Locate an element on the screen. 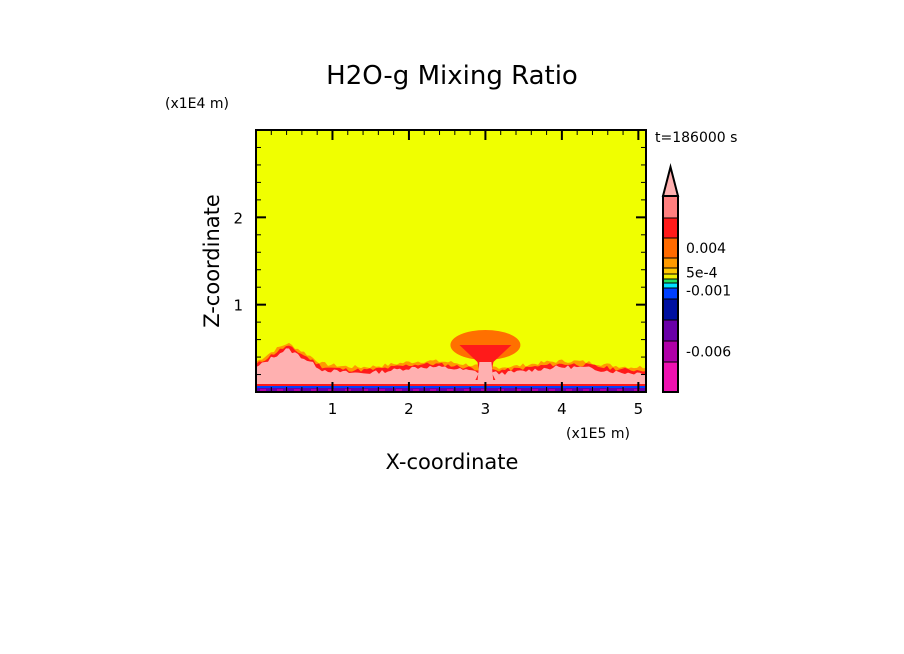 This screenshot has height=654, width=904. time-label: t=186000 s is located at coordinates (696, 138).